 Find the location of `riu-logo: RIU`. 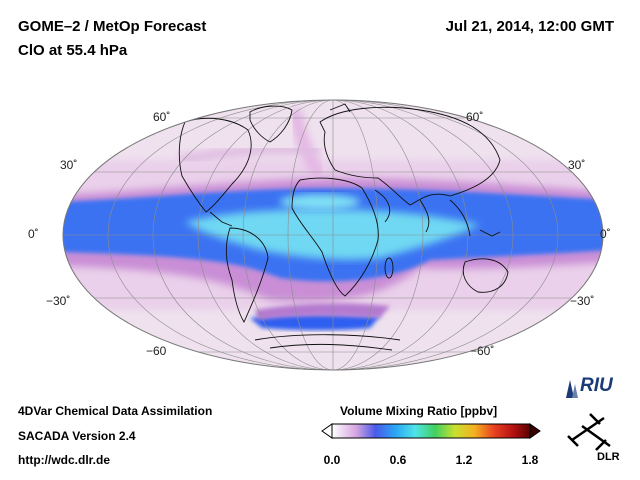

riu-logo: RIU is located at coordinates (596, 385).